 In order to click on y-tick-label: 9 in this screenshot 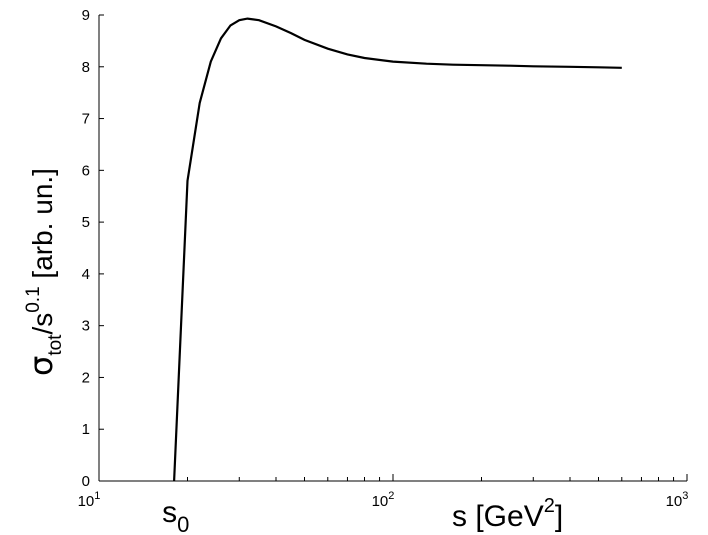, I will do `click(86, 15)`.